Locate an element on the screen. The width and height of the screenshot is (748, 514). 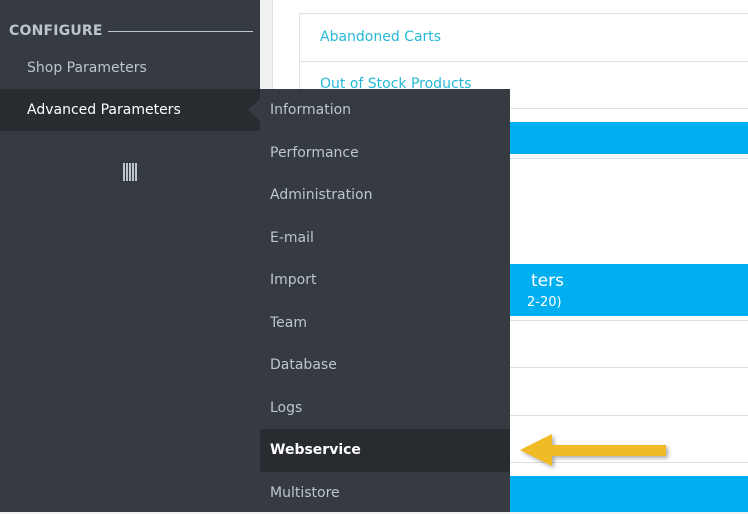
section-heading: CONFIGURE is located at coordinates (56, 31).